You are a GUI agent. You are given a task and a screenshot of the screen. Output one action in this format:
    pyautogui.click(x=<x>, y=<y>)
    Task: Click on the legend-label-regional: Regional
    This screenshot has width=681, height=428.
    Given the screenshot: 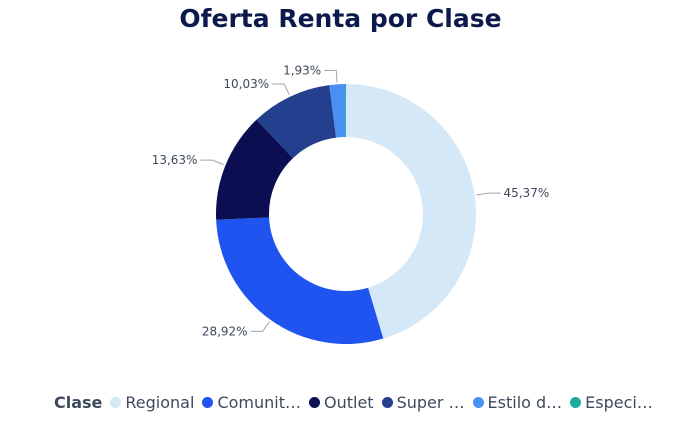 What is the action you would take?
    pyautogui.click(x=160, y=402)
    